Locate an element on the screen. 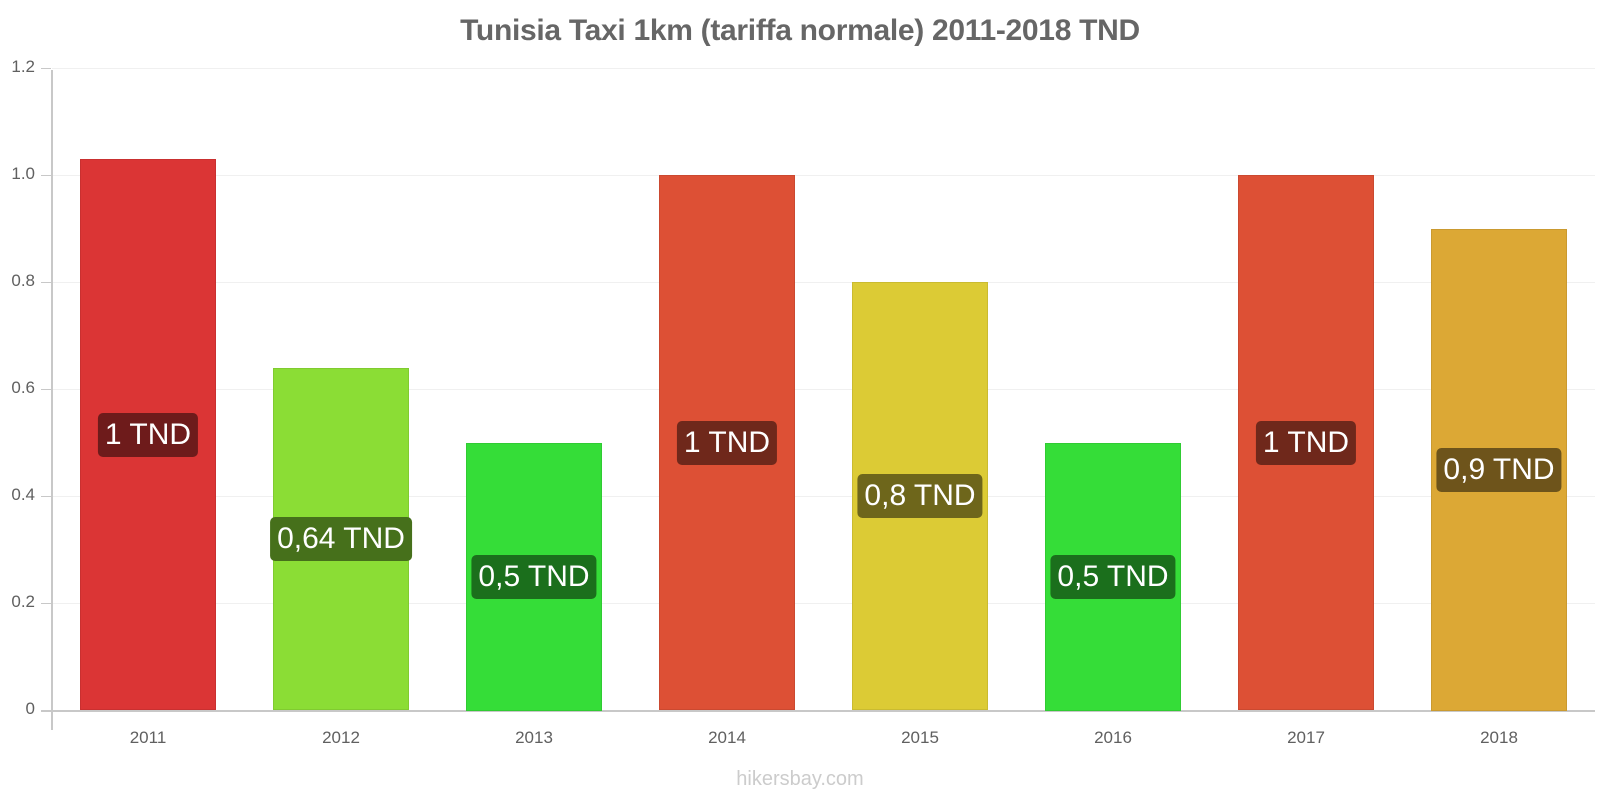  x-tick-label: 2016 is located at coordinates (1113, 737).